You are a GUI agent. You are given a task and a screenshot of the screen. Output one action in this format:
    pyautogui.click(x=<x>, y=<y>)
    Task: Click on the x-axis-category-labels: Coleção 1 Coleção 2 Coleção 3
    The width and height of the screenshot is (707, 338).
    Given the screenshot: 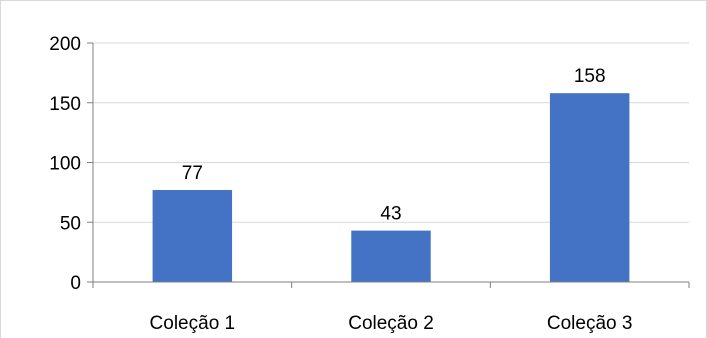 What is the action you would take?
    pyautogui.click(x=391, y=323)
    